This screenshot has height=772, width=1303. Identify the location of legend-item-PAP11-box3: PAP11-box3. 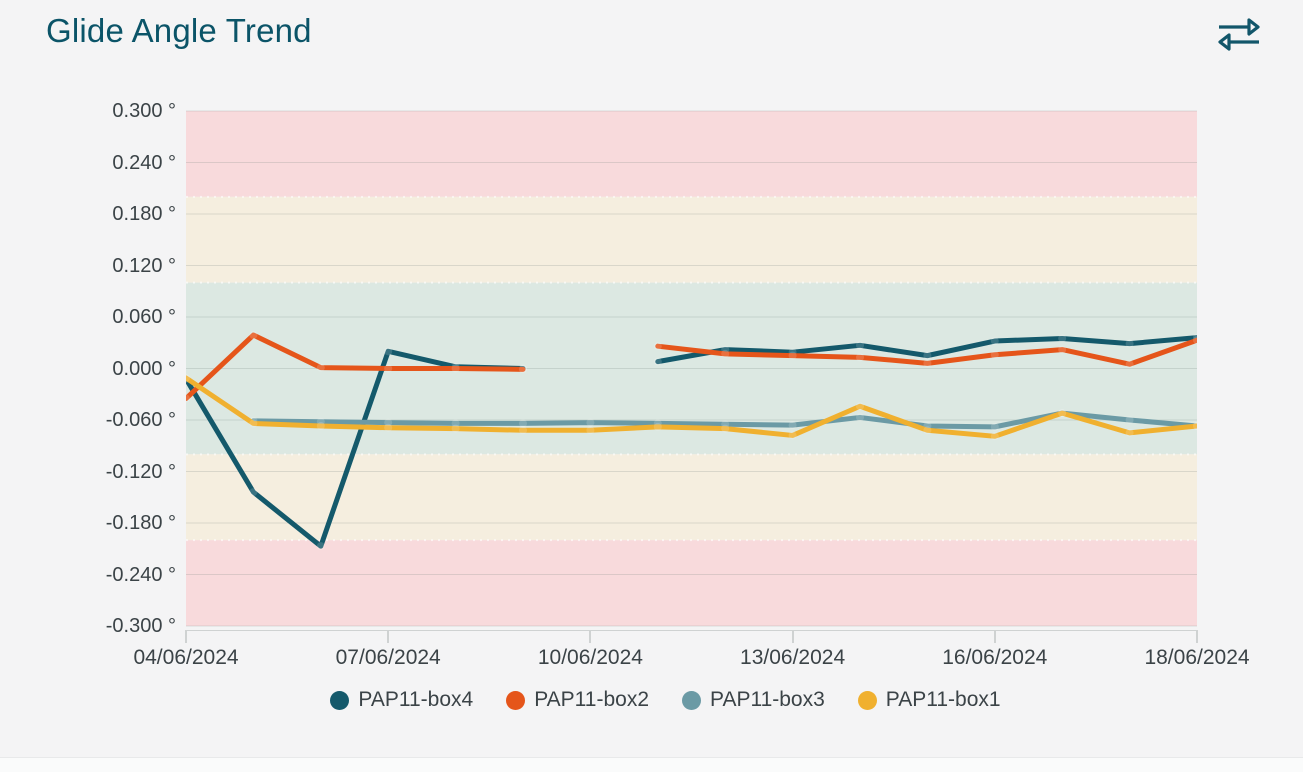
(753, 700).